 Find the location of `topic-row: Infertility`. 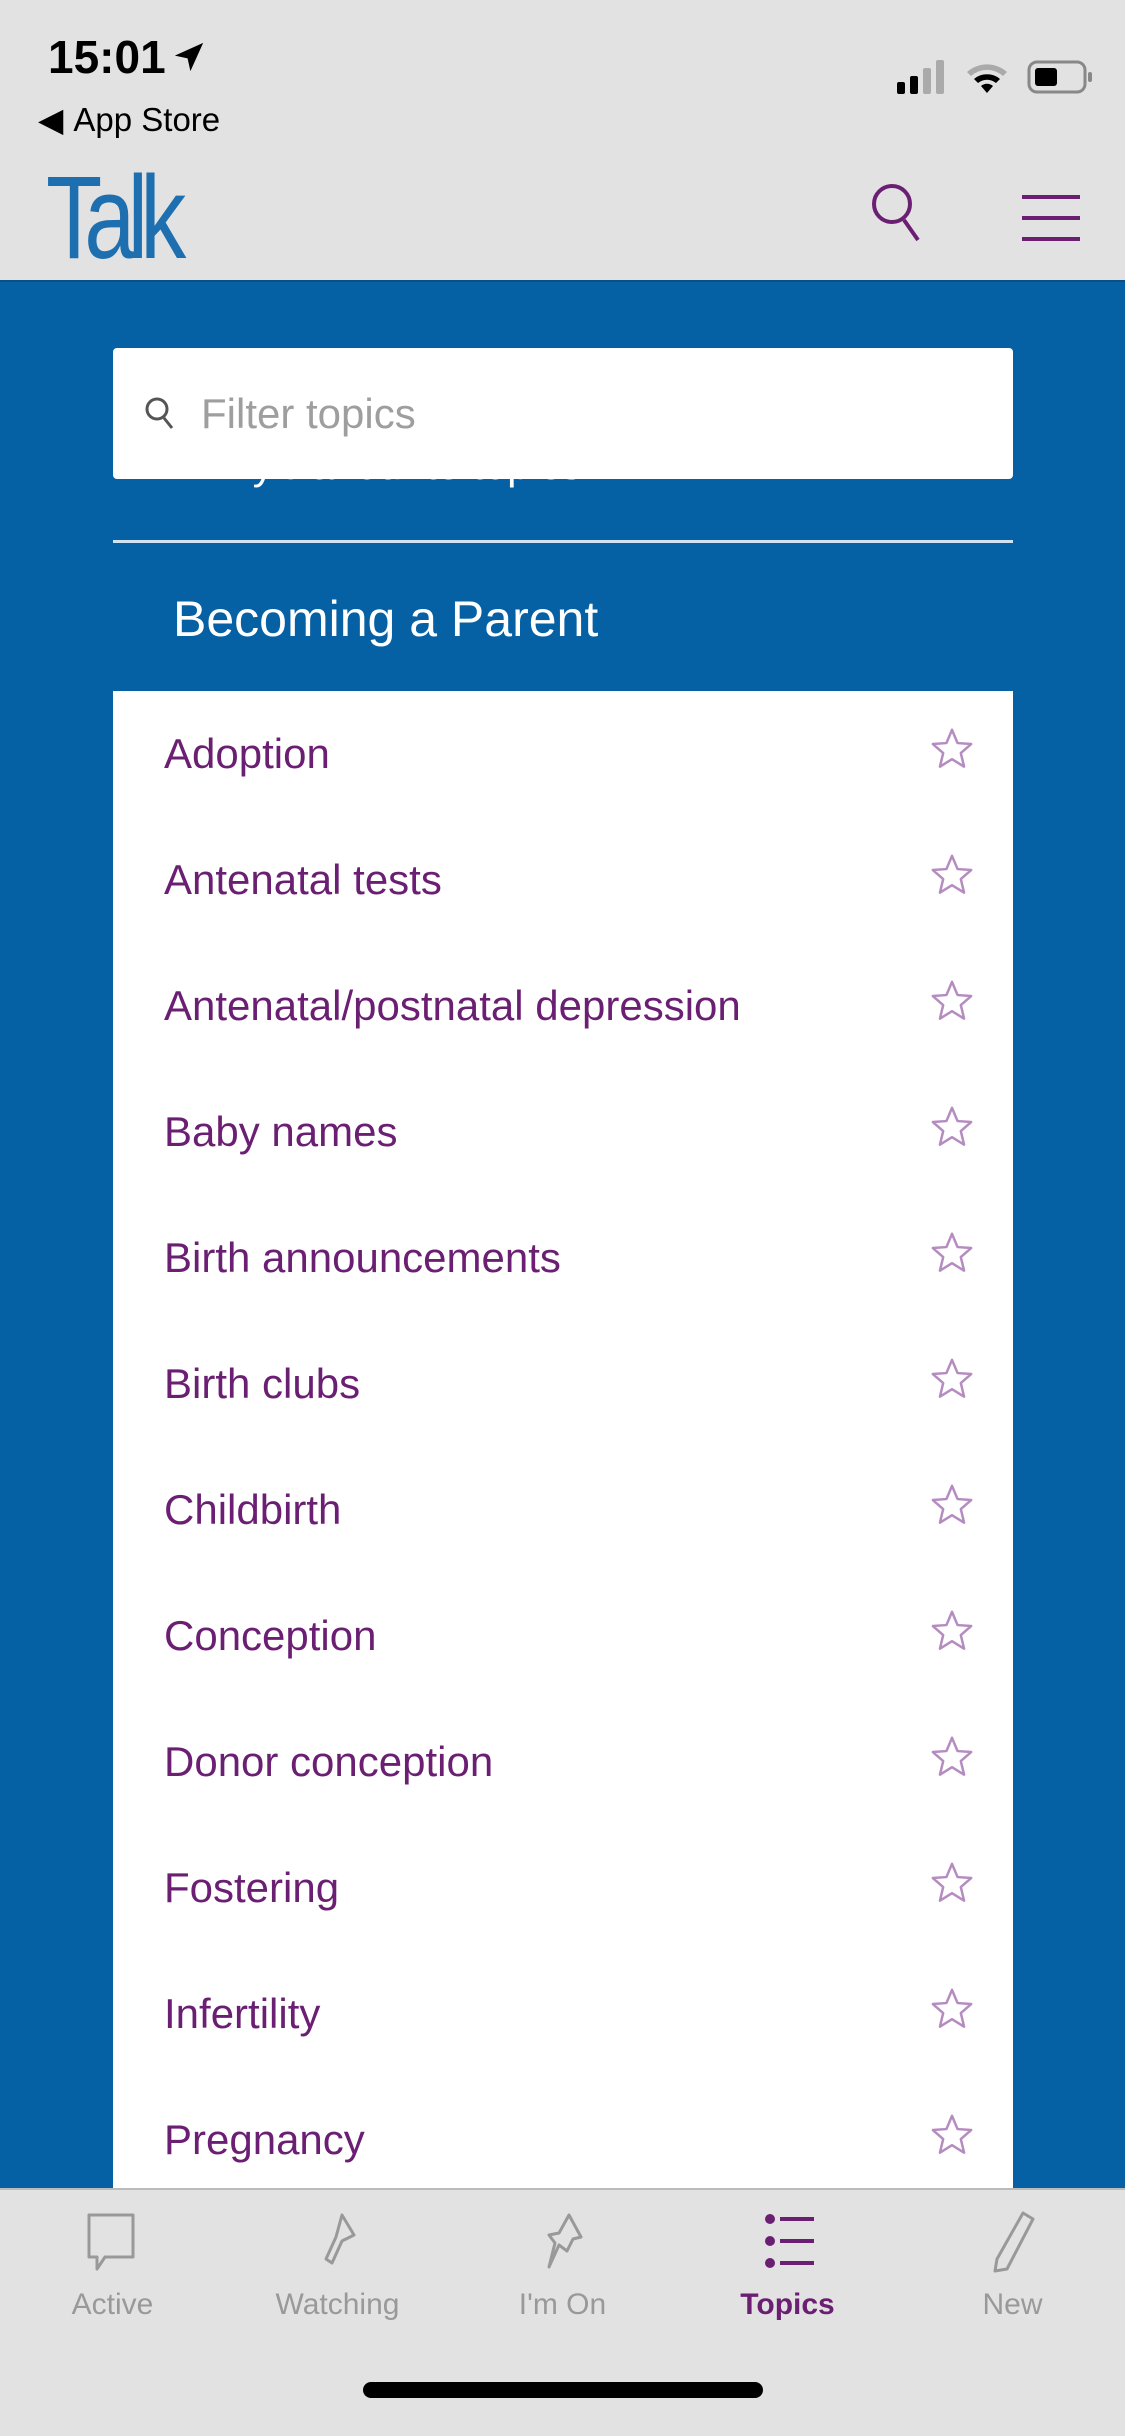

topic-row: Infertility is located at coordinates (563, 2014).